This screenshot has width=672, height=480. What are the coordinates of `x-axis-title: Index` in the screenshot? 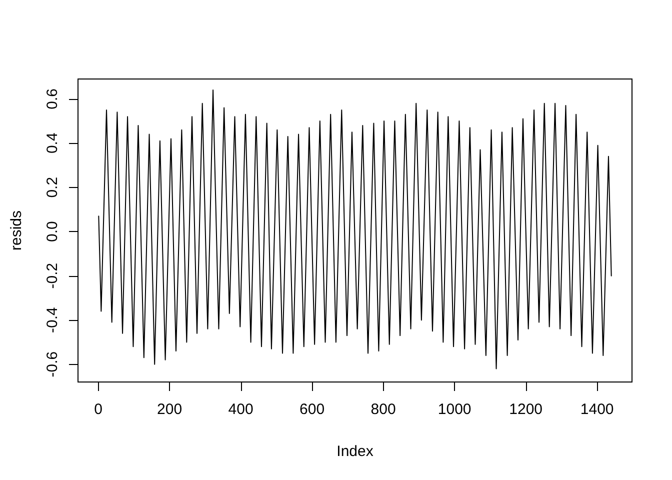 It's located at (355, 451).